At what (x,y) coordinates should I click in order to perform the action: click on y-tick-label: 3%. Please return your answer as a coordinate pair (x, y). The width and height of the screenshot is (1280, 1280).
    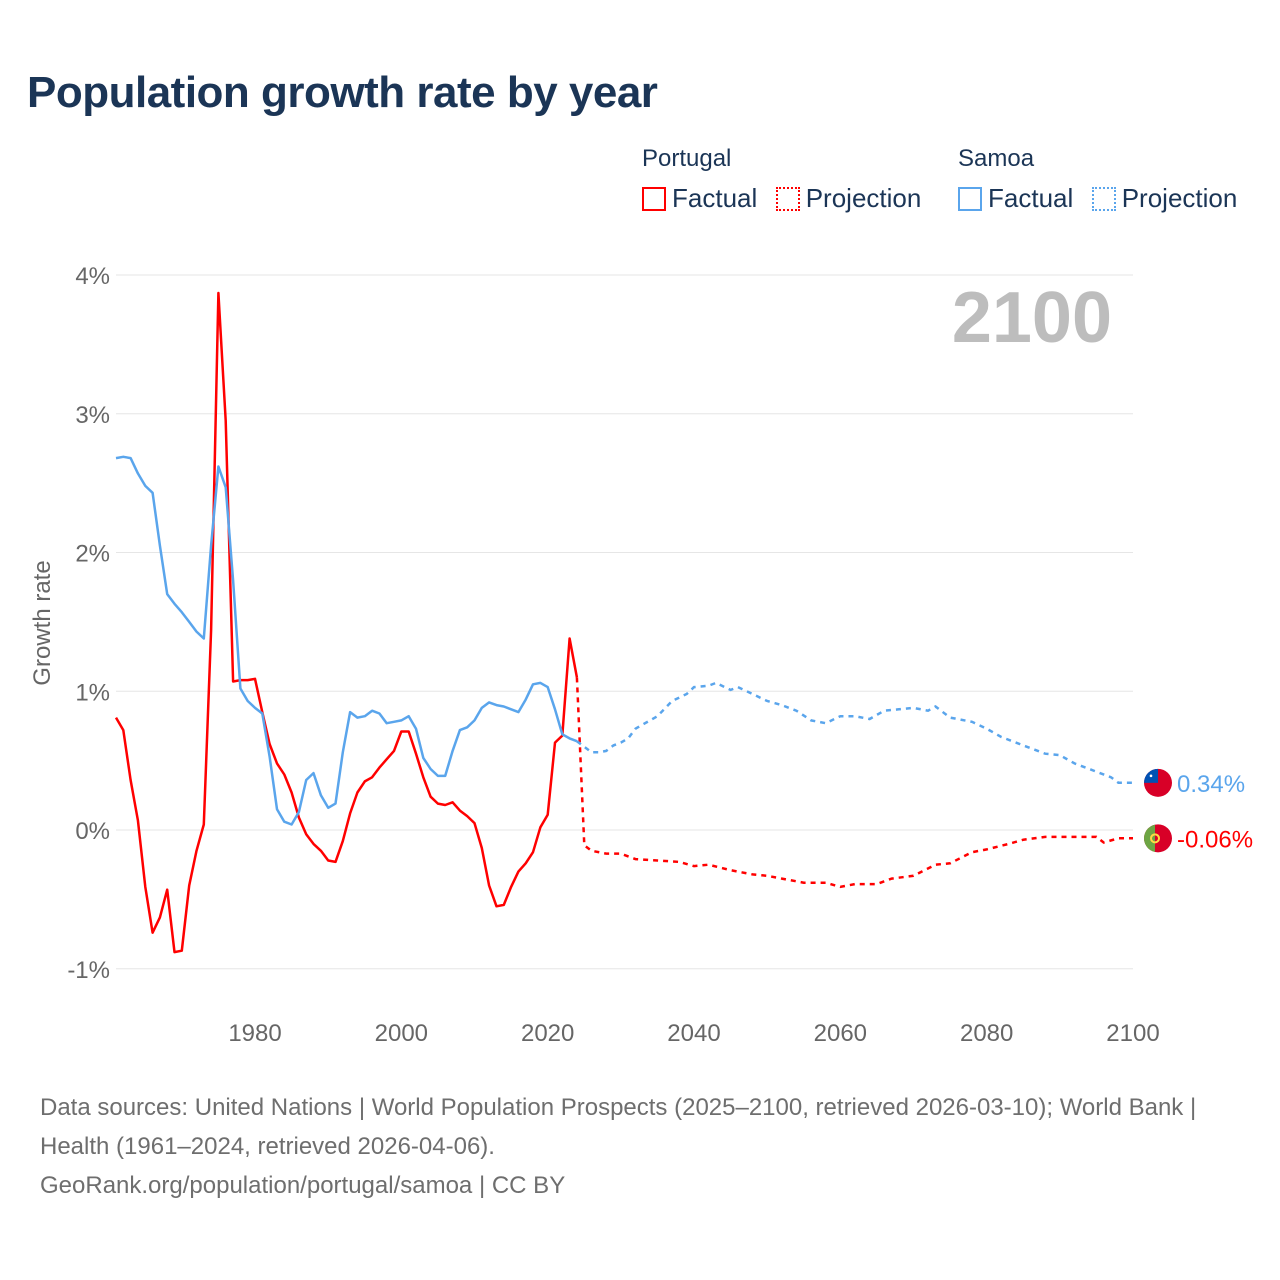
    Looking at the image, I should click on (92, 415).